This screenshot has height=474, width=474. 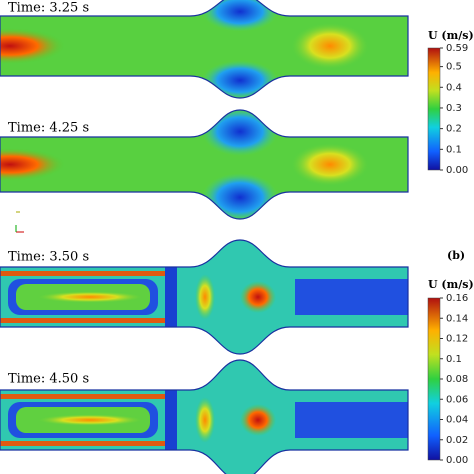 What do you see at coordinates (457, 420) in the screenshot?
I see `tick-label: 0.04` at bounding box center [457, 420].